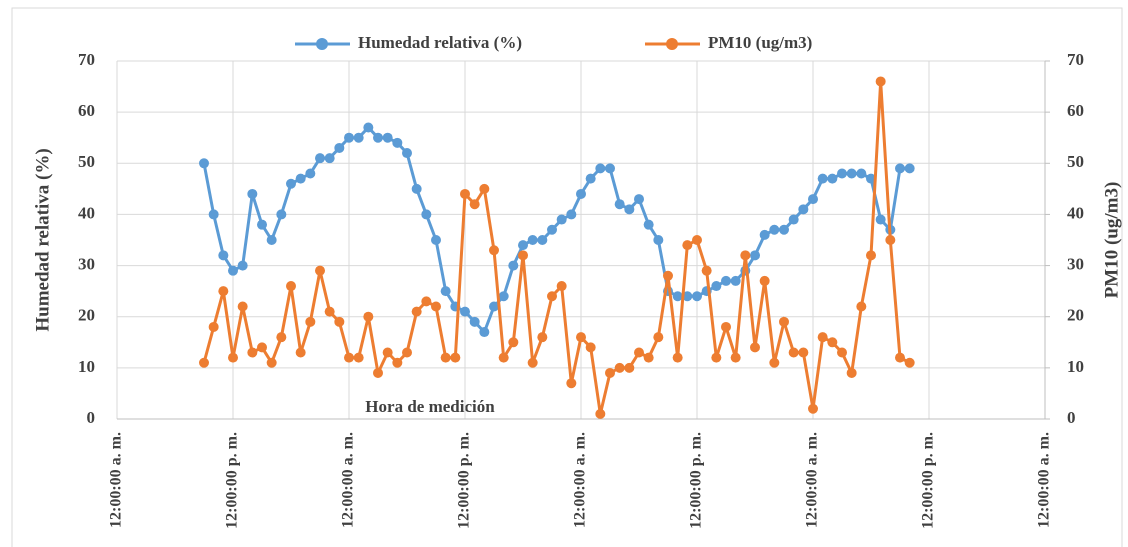 The width and height of the screenshot is (1128, 547). Describe the element at coordinates (86, 263) in the screenshot. I see `y-tick-label: 30` at that location.